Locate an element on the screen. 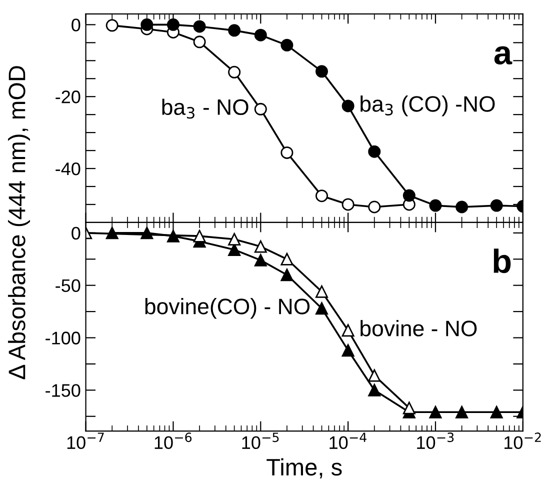 Image resolution: width=543 pixels, height=496 pixels. legend-label: bovine - NO is located at coordinates (418, 328).